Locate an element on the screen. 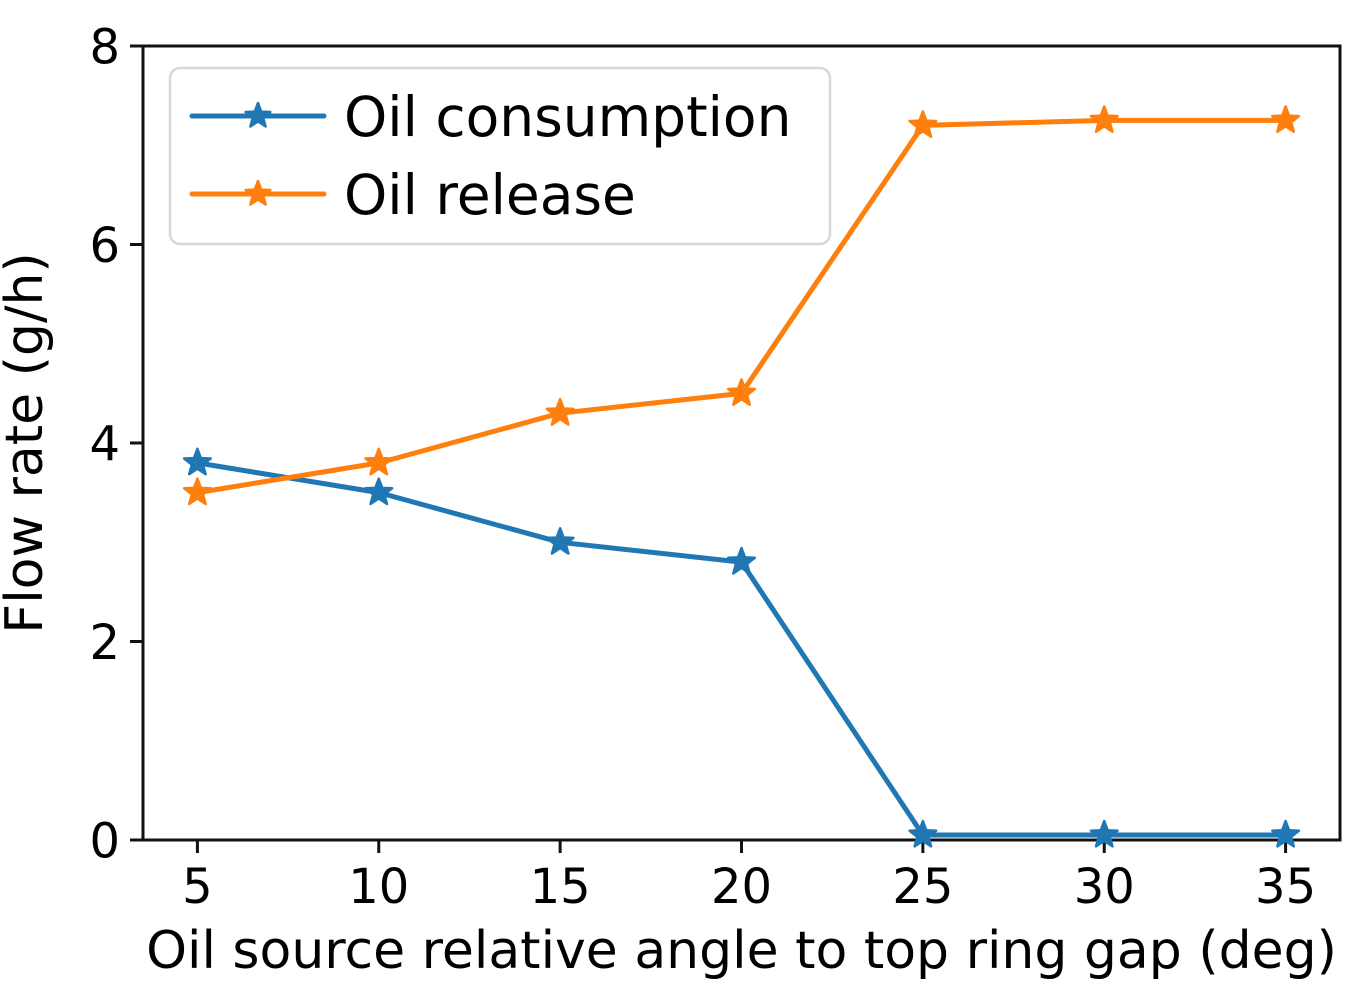  legend-box is located at coordinates (500, 156).